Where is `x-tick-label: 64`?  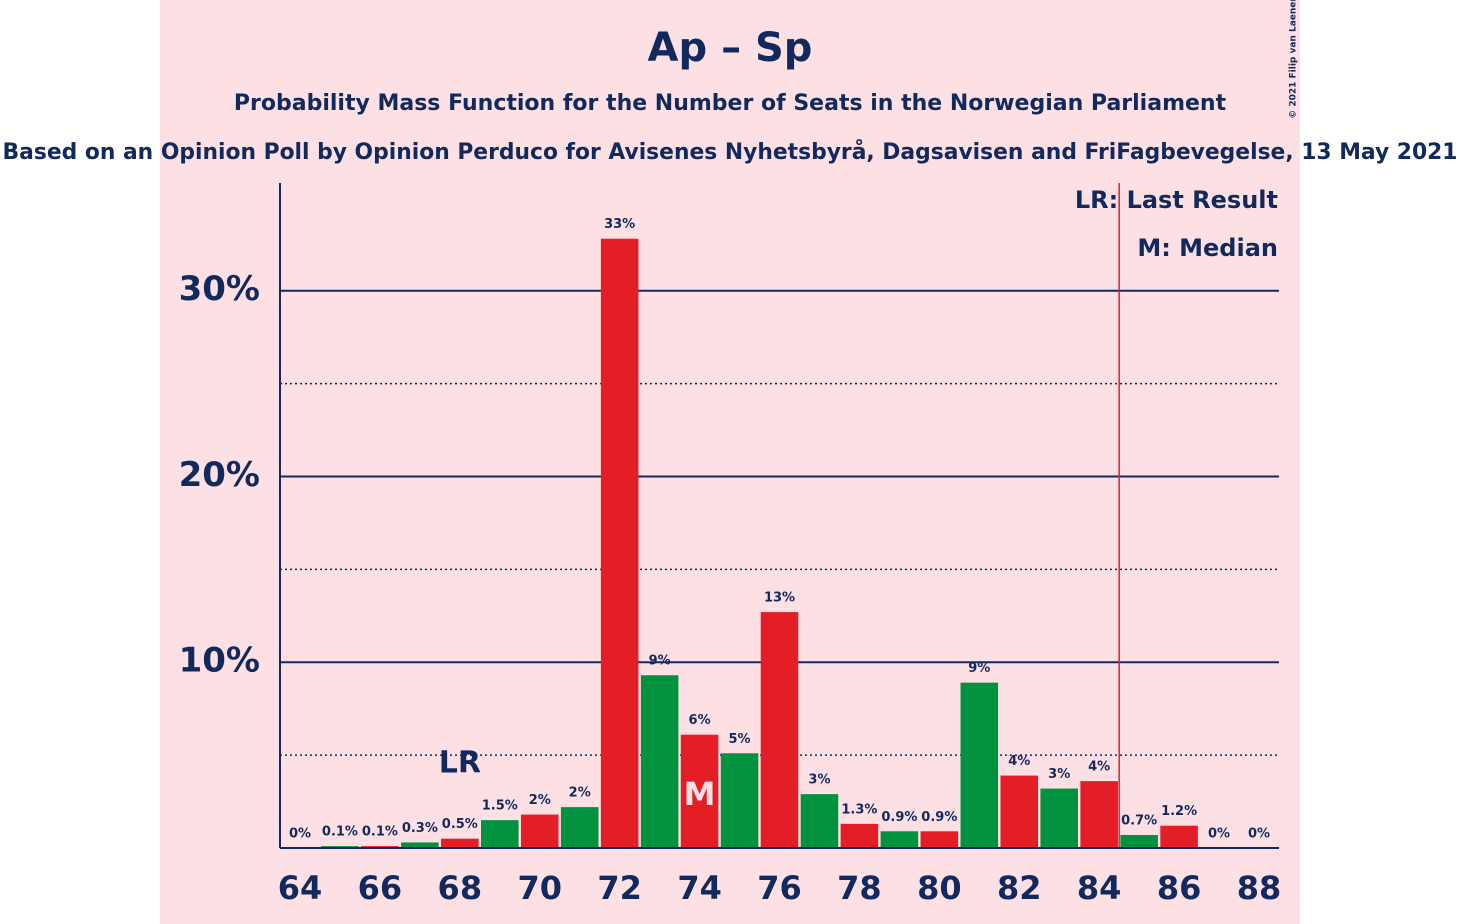
x-tick-label: 64 is located at coordinates (300, 888).